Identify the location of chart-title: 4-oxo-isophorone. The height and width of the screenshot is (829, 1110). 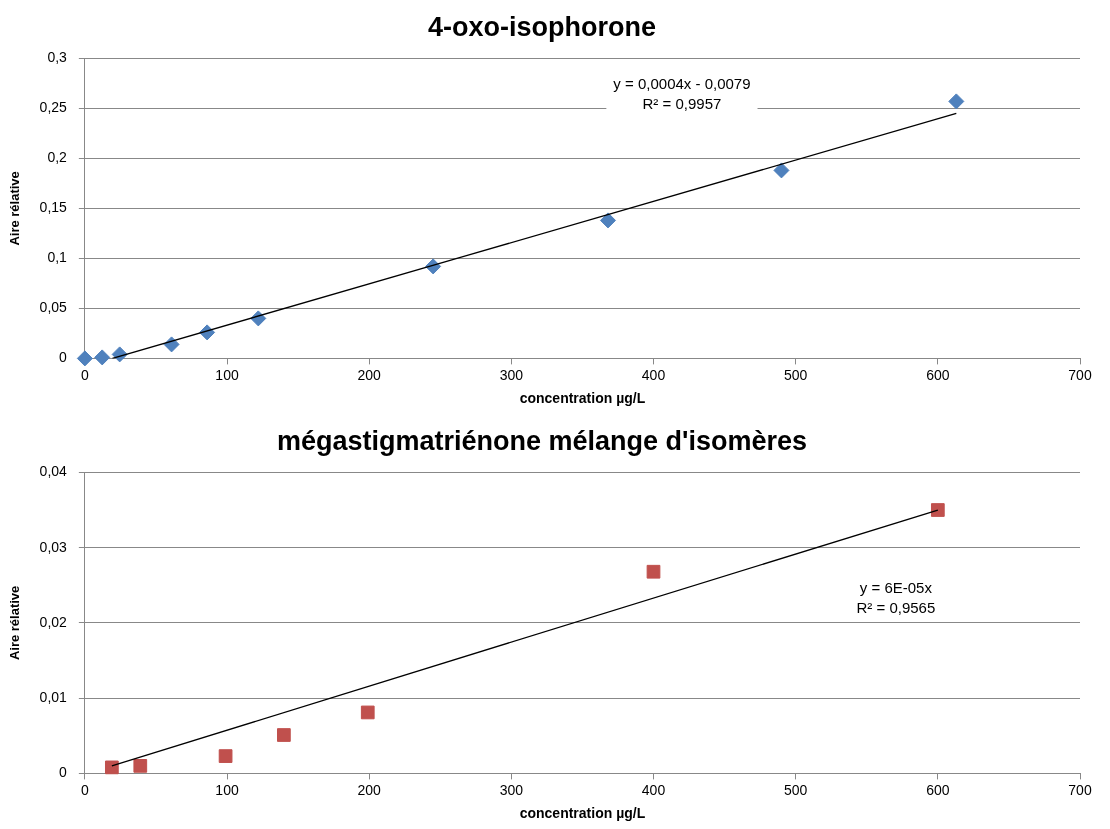
(542, 26).